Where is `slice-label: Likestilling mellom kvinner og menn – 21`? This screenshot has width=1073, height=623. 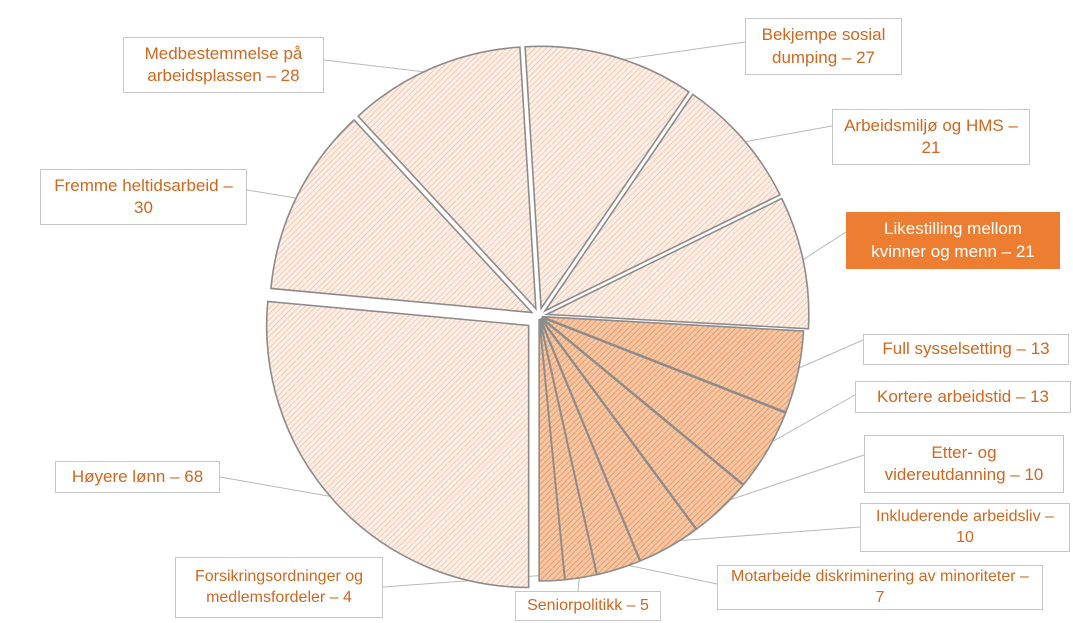 slice-label: Likestilling mellom kvinner og menn – 21 is located at coordinates (953, 240).